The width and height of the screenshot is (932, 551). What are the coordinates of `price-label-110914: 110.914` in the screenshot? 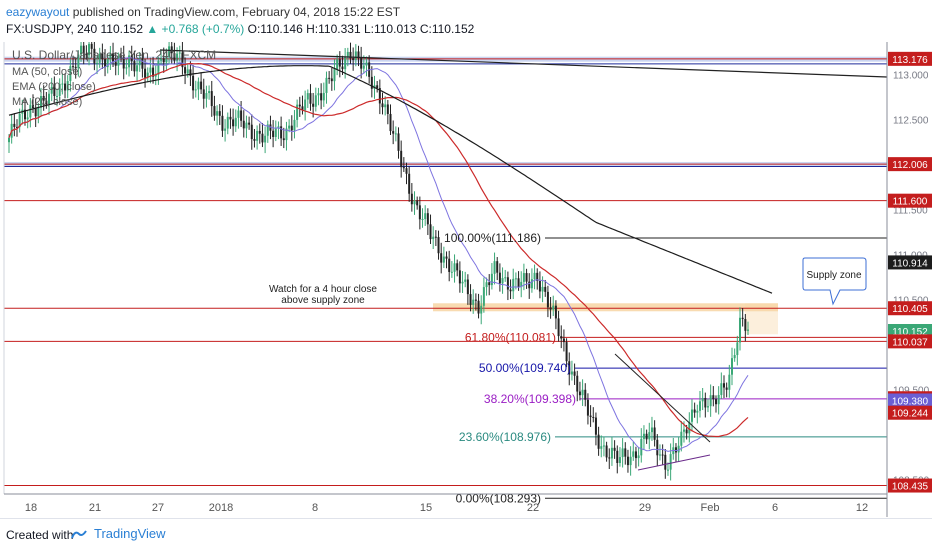 It's located at (910, 262).